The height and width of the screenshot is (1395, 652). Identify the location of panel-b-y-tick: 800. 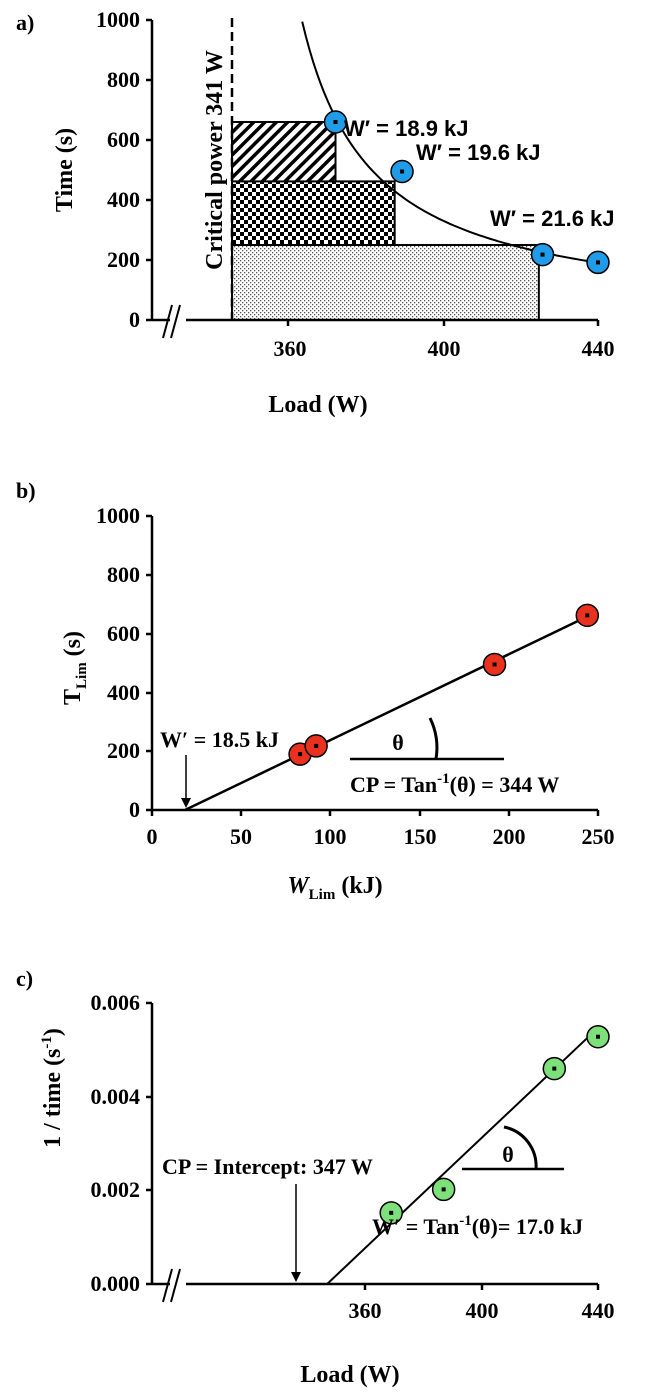
(123, 574).